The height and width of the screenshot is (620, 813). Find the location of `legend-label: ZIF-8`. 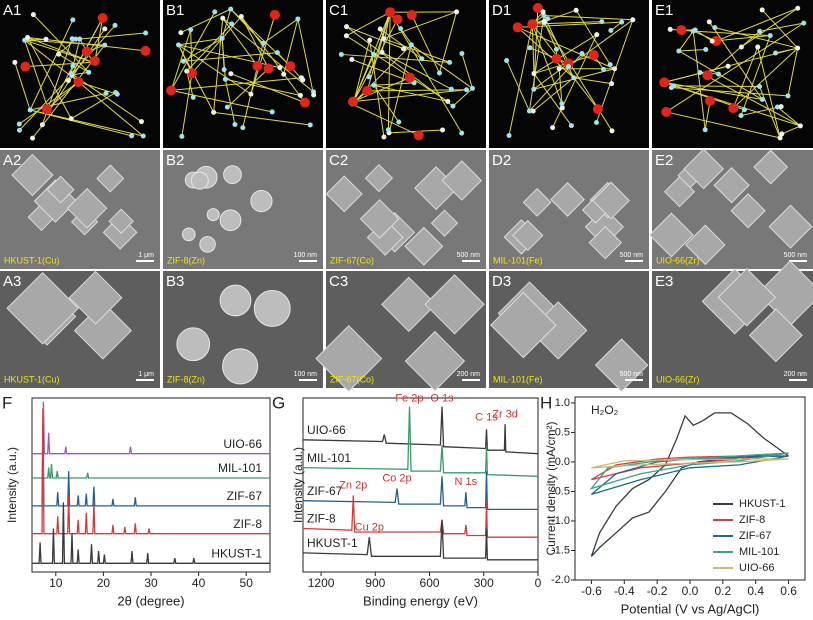

legend-label: ZIF-8 is located at coordinates (752, 520).